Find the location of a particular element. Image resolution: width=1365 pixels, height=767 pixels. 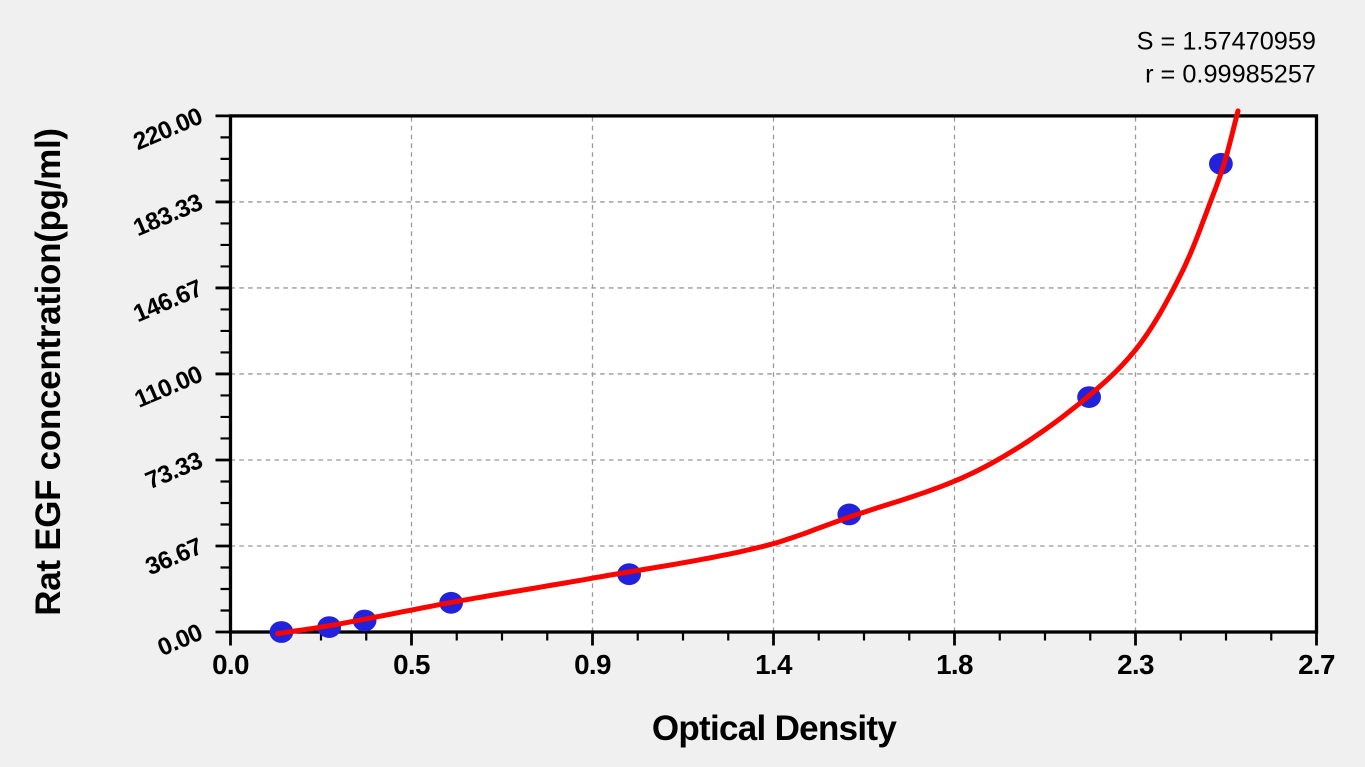

svg-text: Rat EGF concentration(pg/ml) is located at coordinates (48, 371).